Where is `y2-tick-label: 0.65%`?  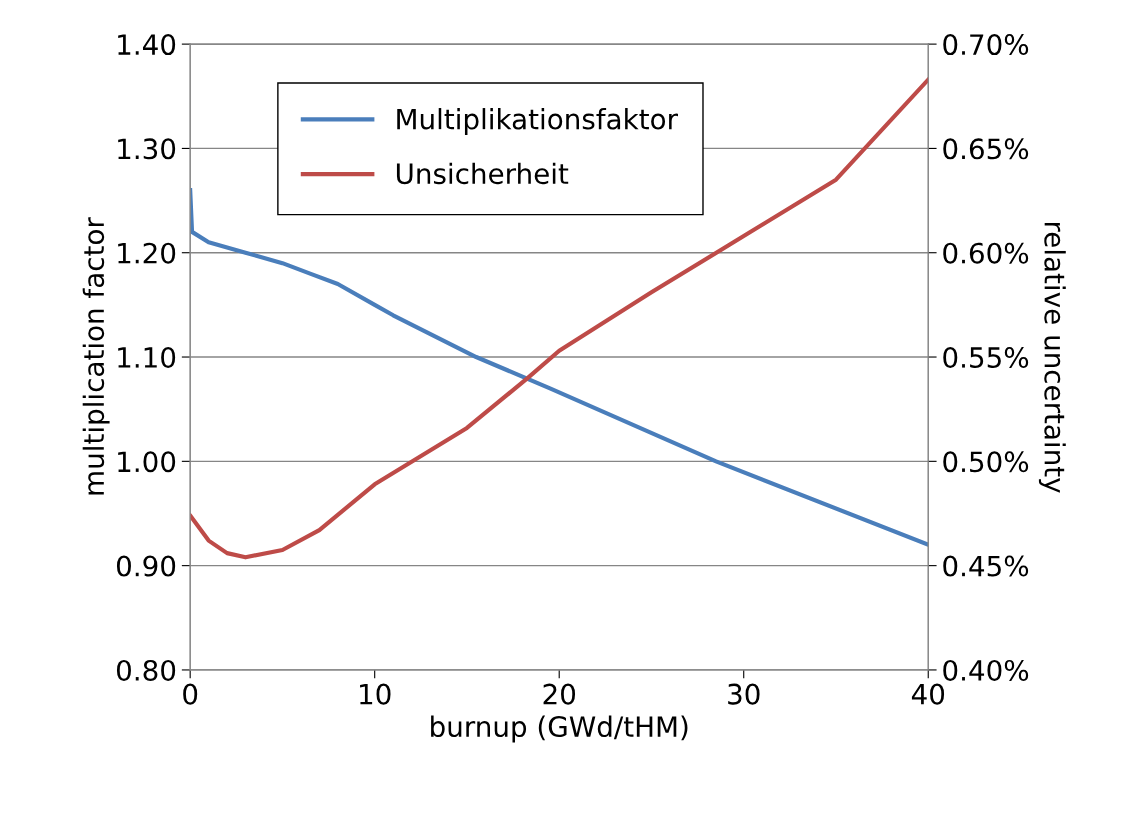
y2-tick-label: 0.65% is located at coordinates (986, 149).